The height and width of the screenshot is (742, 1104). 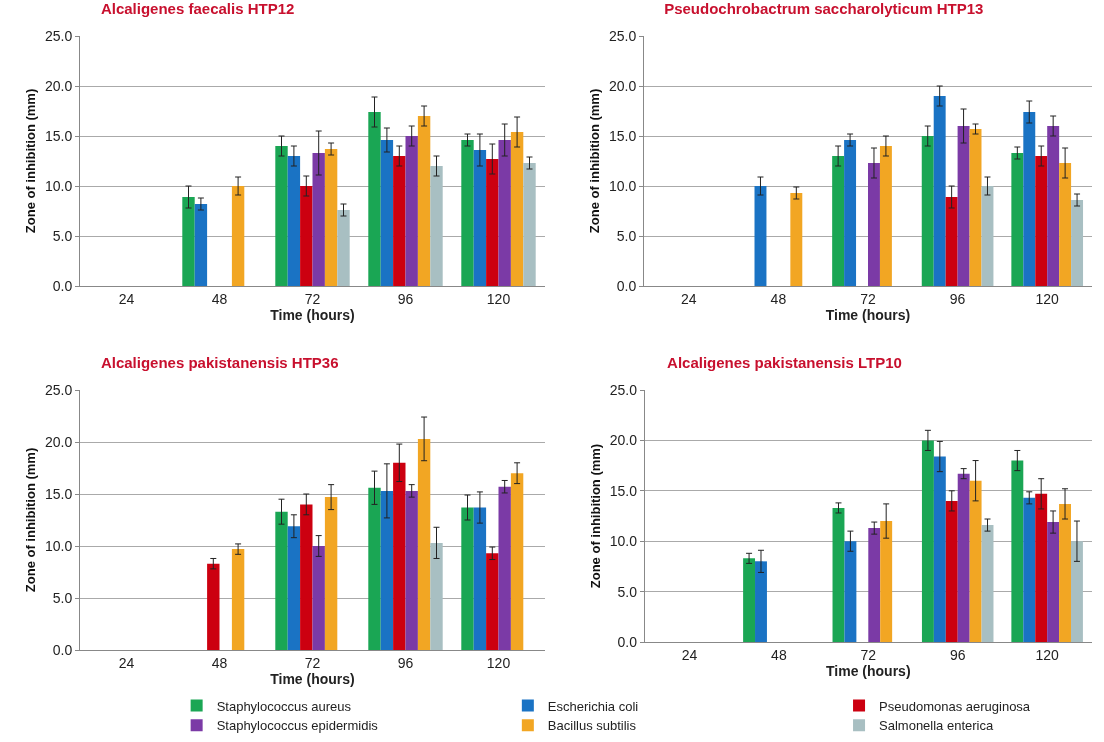 What do you see at coordinates (592, 726) in the screenshot?
I see `legend-label: Bacillus subtilis` at bounding box center [592, 726].